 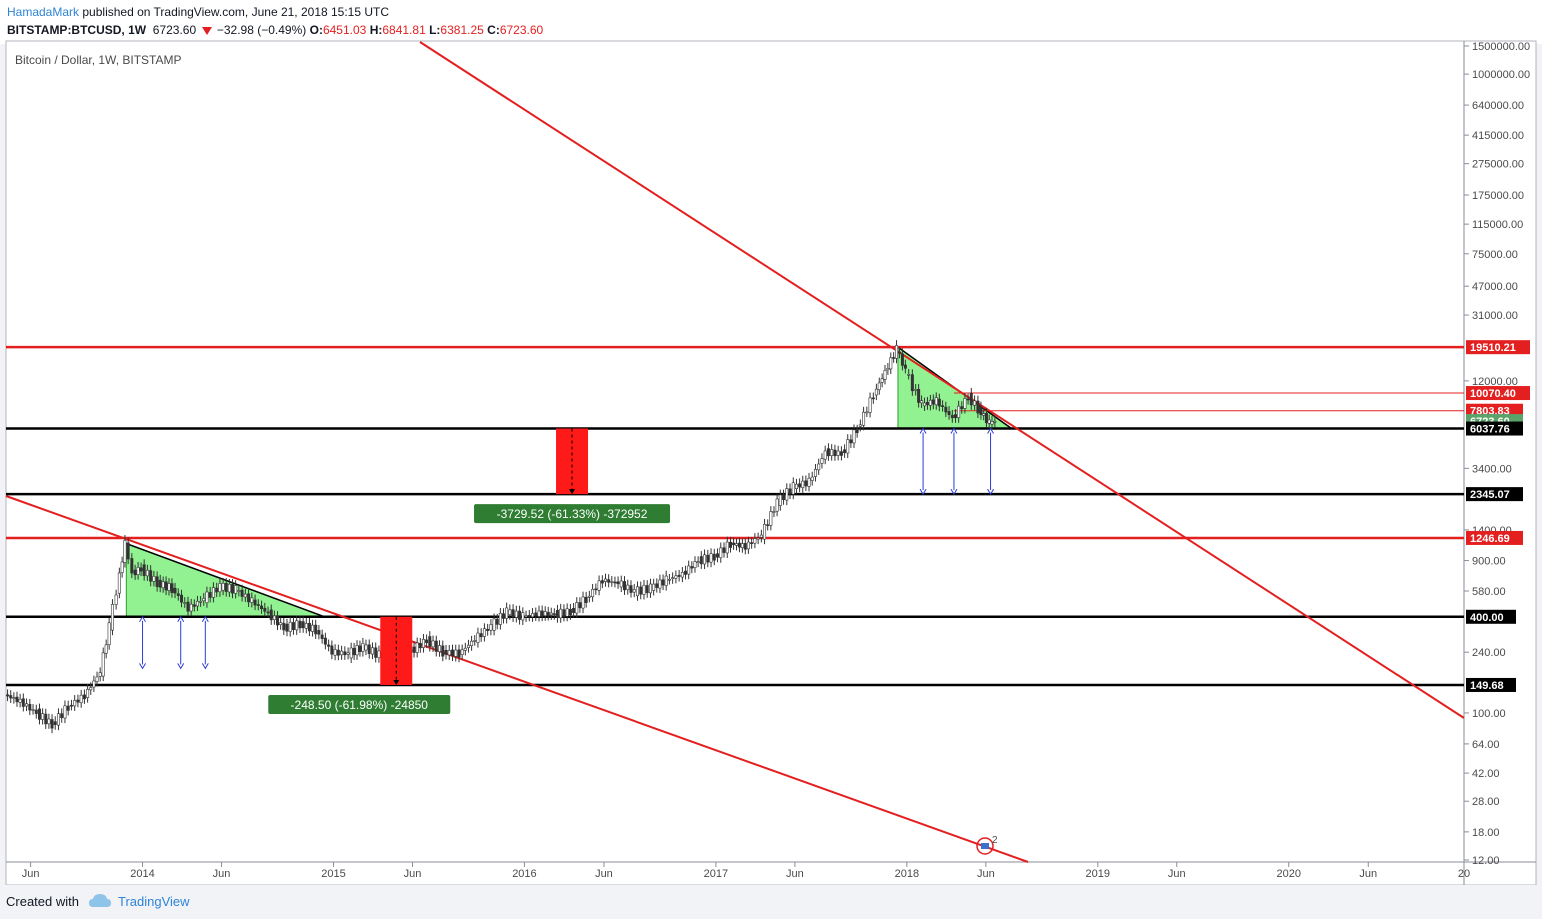 I want to click on x-tick-label: 2018, so click(x=907, y=874).